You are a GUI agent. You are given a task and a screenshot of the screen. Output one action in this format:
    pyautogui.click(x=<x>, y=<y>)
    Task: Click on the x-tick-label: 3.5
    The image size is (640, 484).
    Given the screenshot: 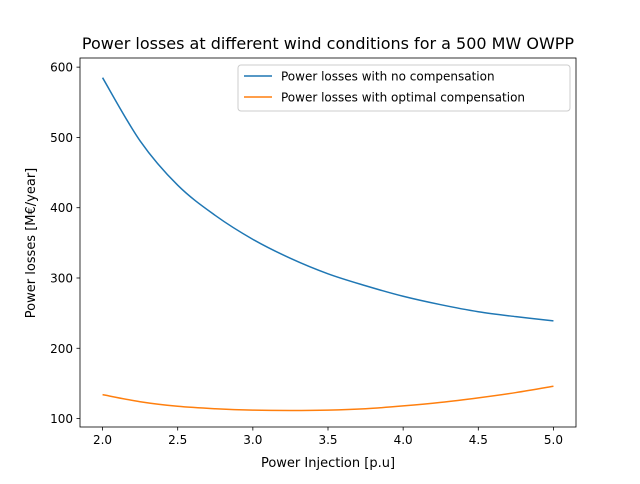 What is the action you would take?
    pyautogui.click(x=327, y=440)
    